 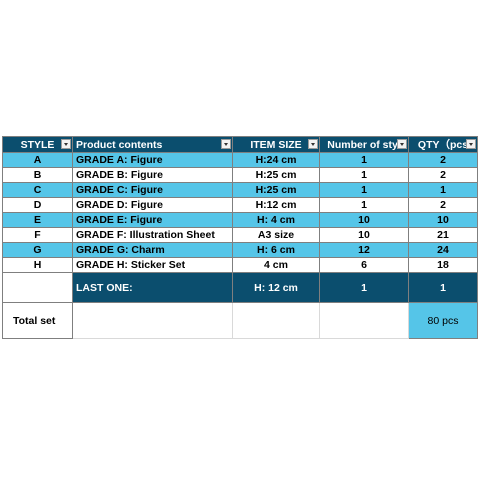 I want to click on header-product-contents: Product contents, so click(x=152, y=144).